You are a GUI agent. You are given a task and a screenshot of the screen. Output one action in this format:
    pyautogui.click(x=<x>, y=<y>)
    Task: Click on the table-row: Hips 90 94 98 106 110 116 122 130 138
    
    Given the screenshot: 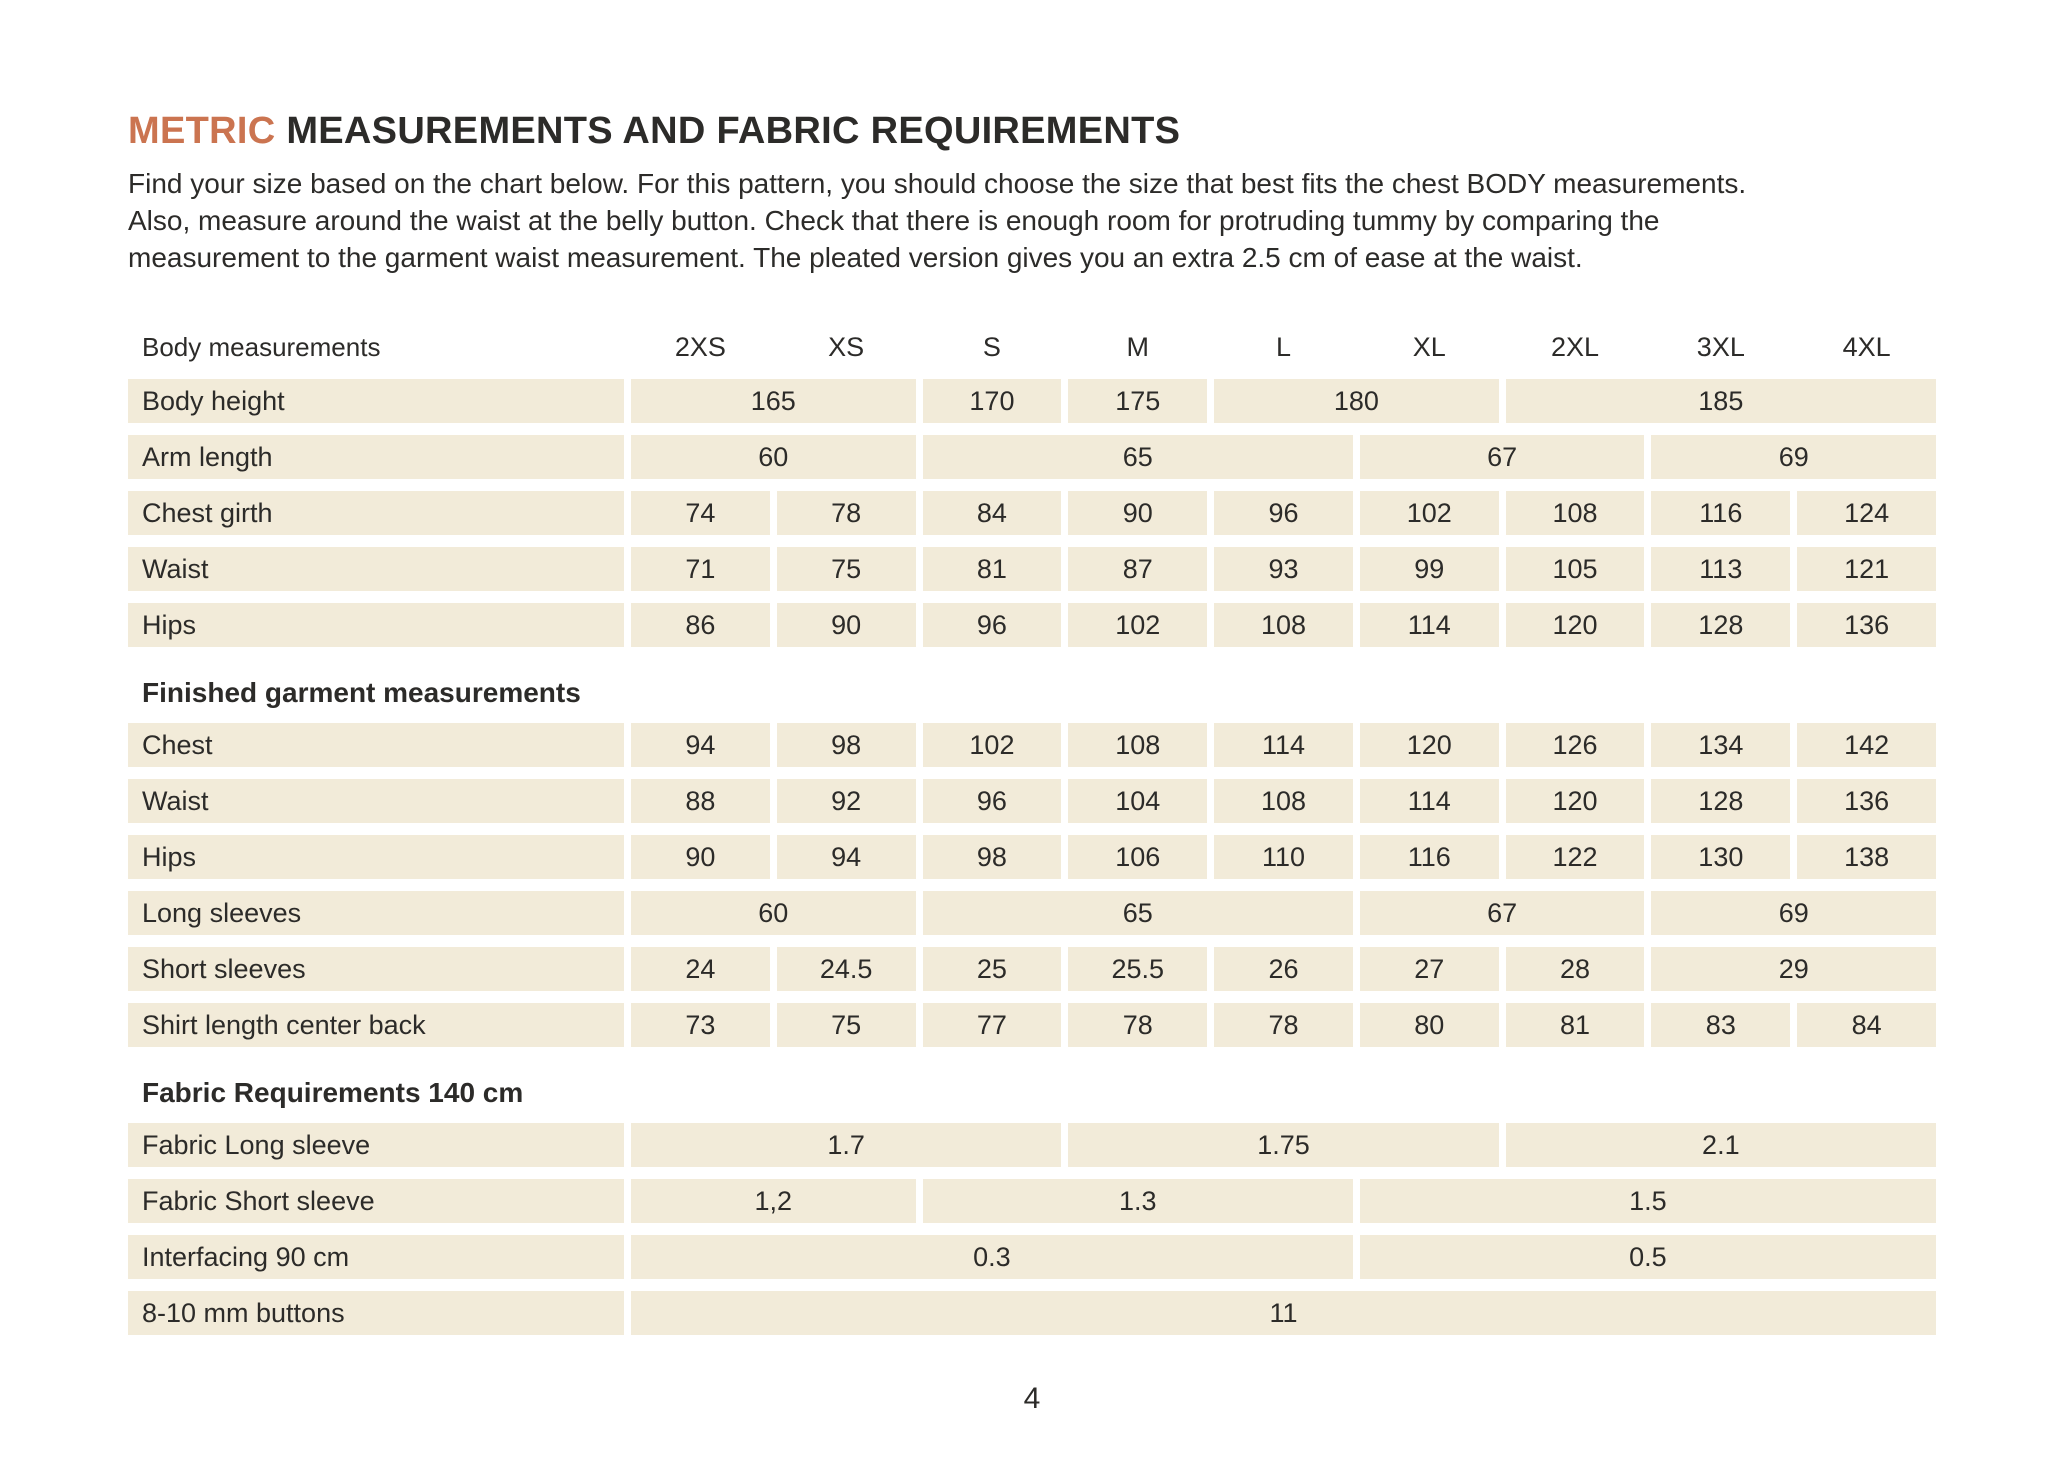 What is the action you would take?
    pyautogui.click(x=1032, y=857)
    